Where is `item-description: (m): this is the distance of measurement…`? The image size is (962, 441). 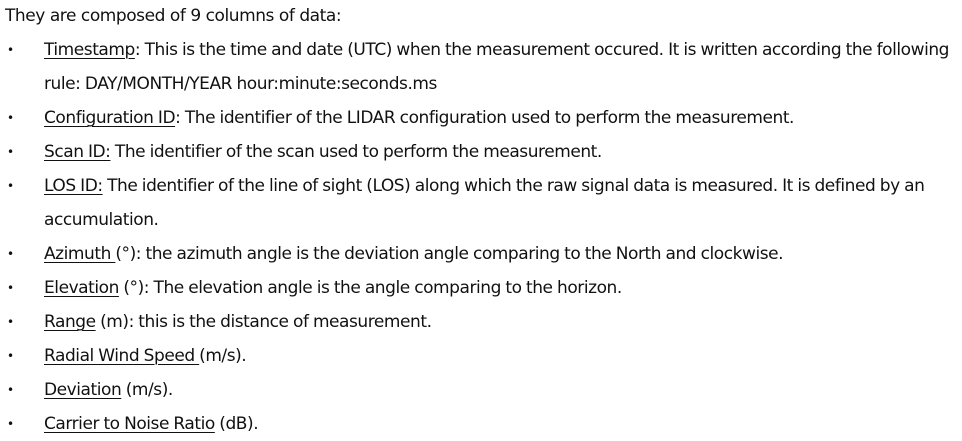 item-description: (m): this is the distance of measurement… is located at coordinates (263, 322).